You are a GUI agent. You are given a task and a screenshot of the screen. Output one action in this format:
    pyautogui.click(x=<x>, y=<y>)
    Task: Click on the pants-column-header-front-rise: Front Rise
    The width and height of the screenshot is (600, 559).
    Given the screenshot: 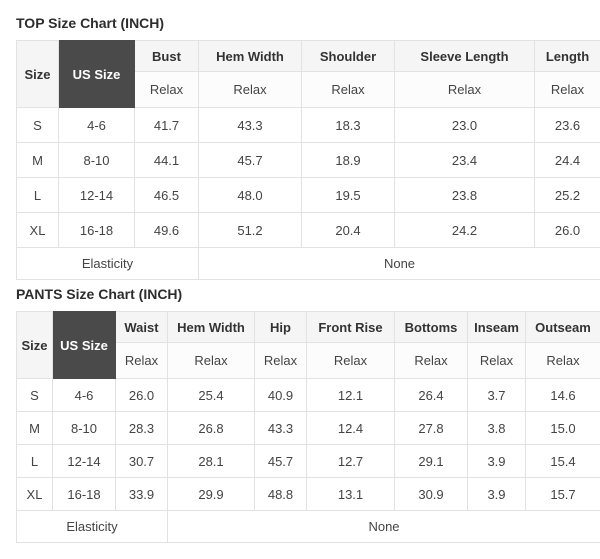 What is the action you would take?
    pyautogui.click(x=351, y=327)
    